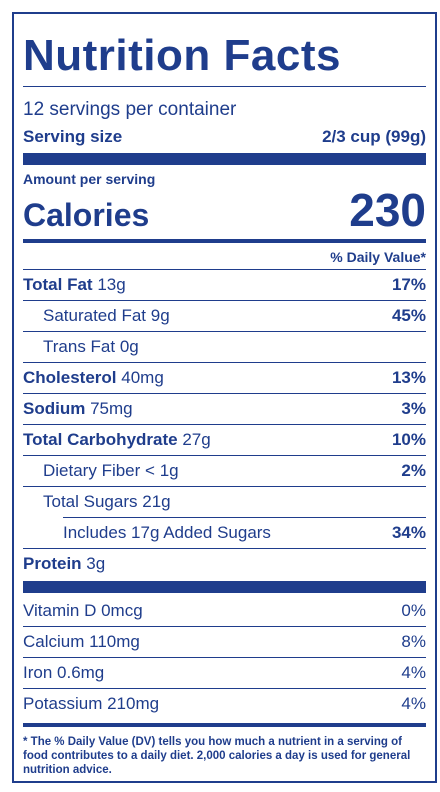 Image resolution: width=440 pixels, height=792 pixels. I want to click on daily-value-header: % Daily Value*, so click(378, 257).